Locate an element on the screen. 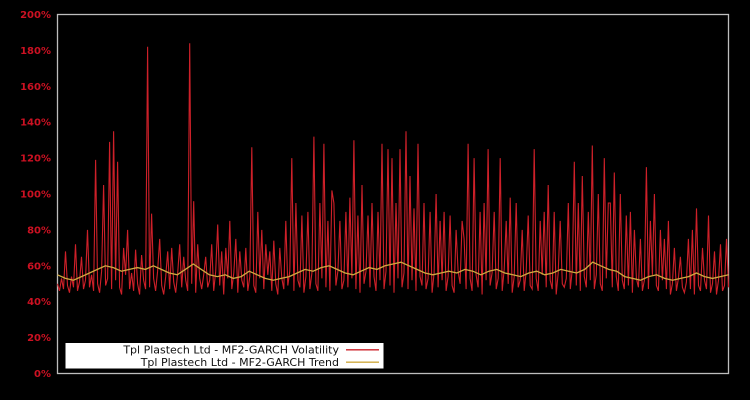 The image size is (750, 400). y-axis-labels: 0% 20% 40% 60% 80% 100% 120% 140% 160% 180% 200% is located at coordinates (35, 195).